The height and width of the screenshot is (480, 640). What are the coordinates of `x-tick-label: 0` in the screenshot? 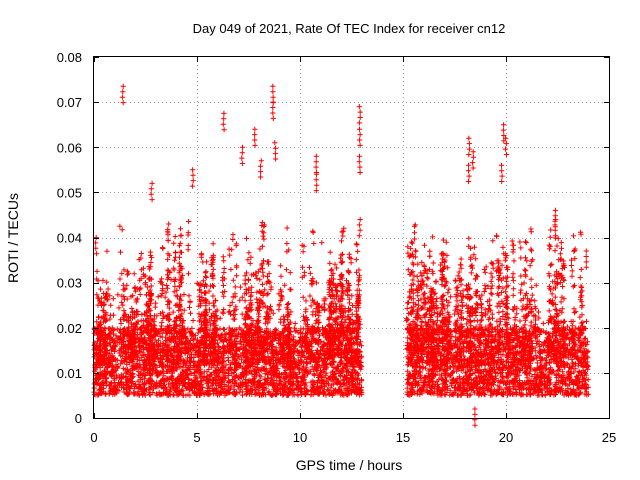 It's located at (93, 437).